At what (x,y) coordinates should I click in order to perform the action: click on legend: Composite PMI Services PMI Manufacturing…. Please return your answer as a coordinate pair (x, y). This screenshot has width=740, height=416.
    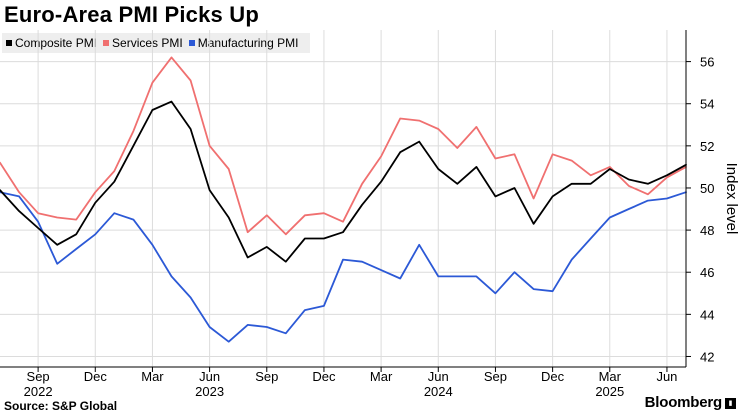
    Looking at the image, I should click on (156, 43).